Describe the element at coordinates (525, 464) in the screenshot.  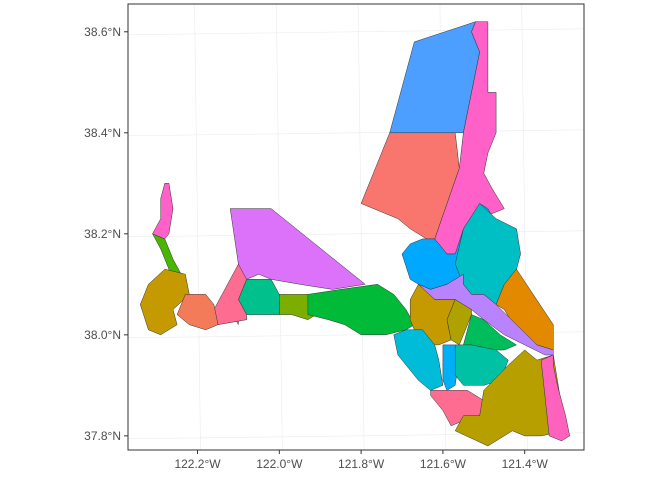
I see `x-tick-label: 121.4°W` at that location.